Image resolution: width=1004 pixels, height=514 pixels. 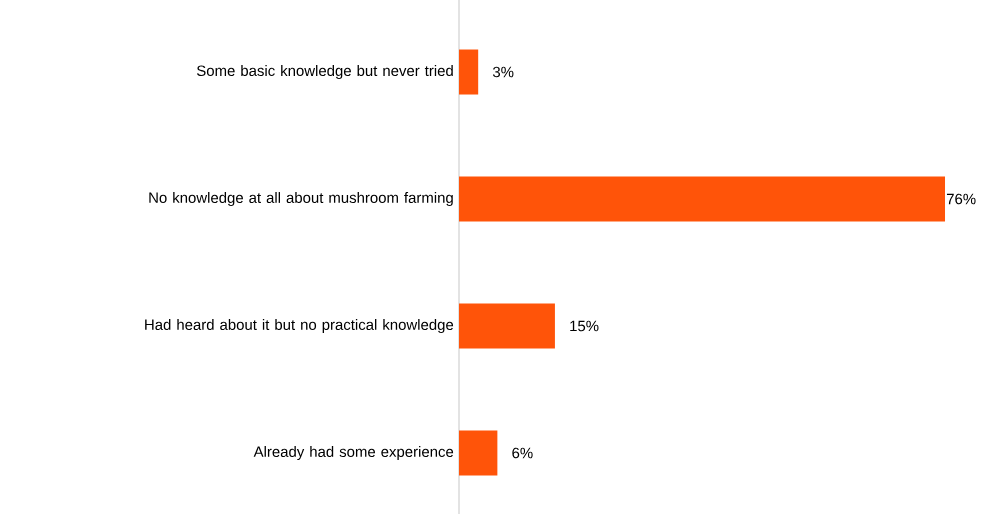 What do you see at coordinates (324, 72) in the screenshot?
I see `y-tick-label: Some basic knowledge but never tried` at bounding box center [324, 72].